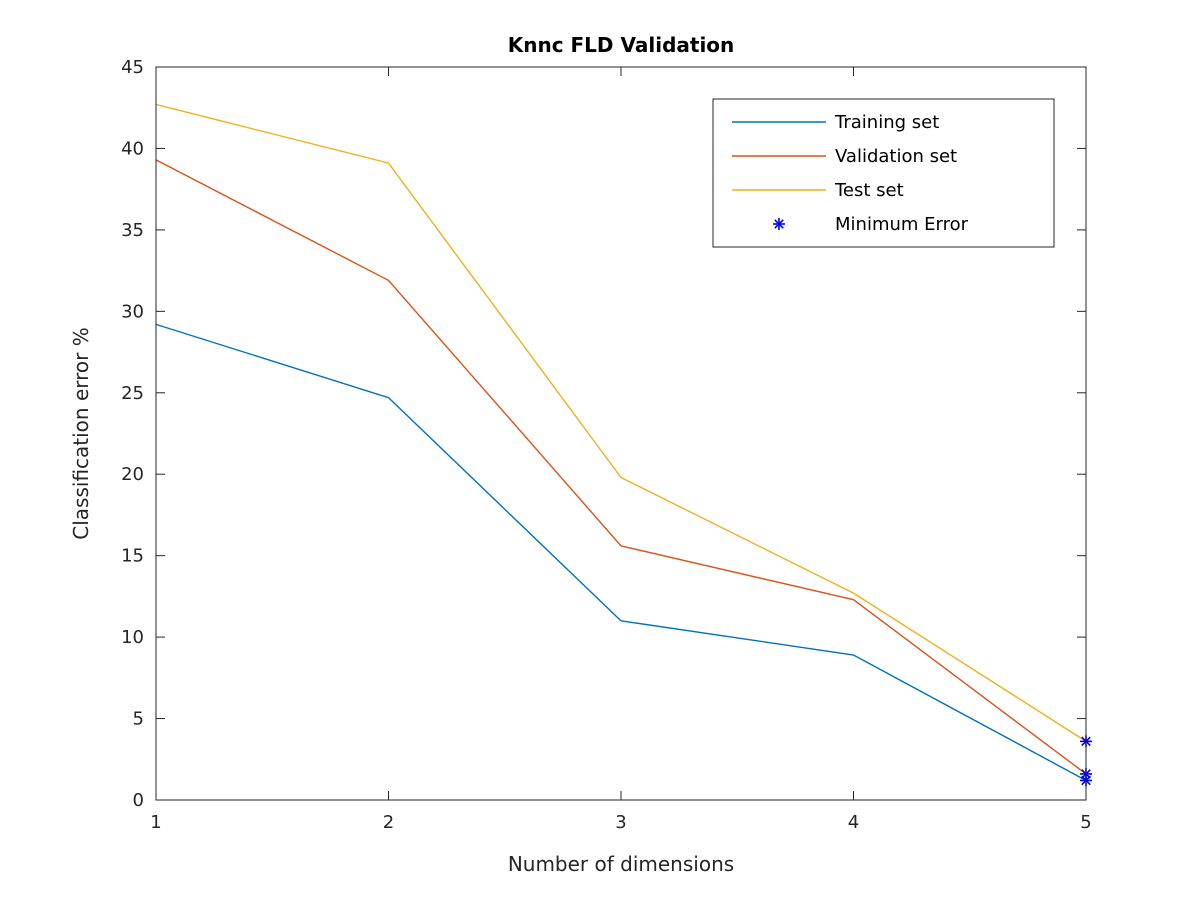  What do you see at coordinates (155, 822) in the screenshot?
I see `x-tick-label: 1` at bounding box center [155, 822].